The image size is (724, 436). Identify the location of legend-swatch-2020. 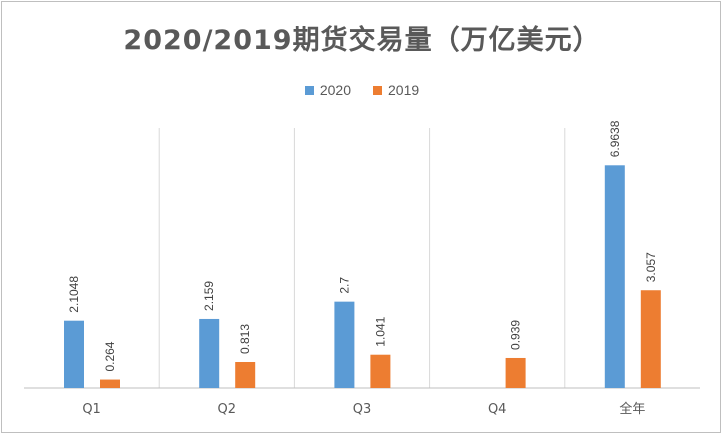
(309, 90).